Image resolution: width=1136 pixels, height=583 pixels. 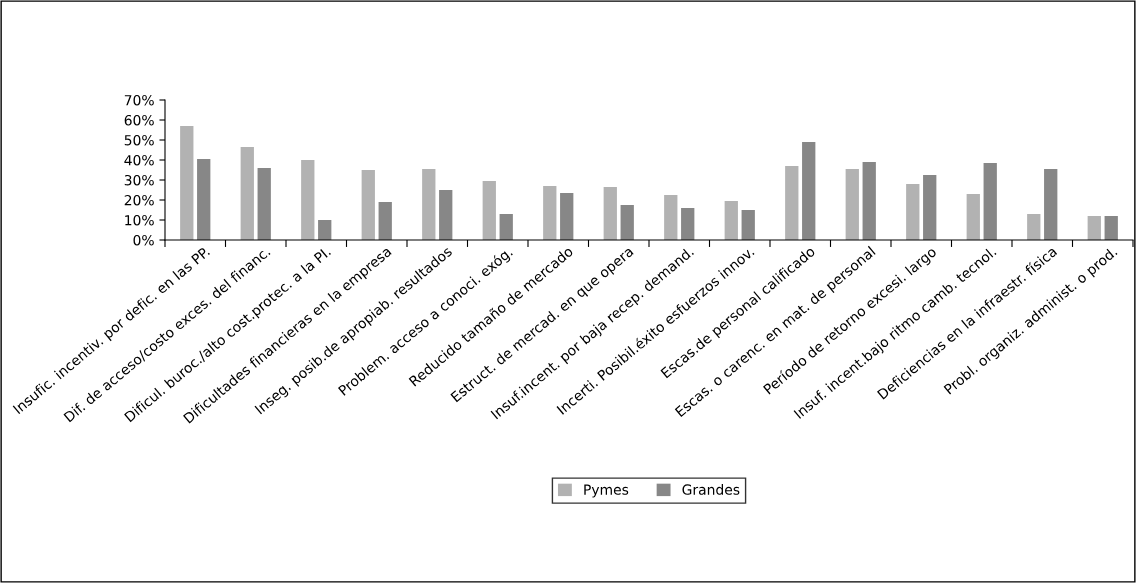 I want to click on y-tick-label: 20%, so click(x=139, y=200).